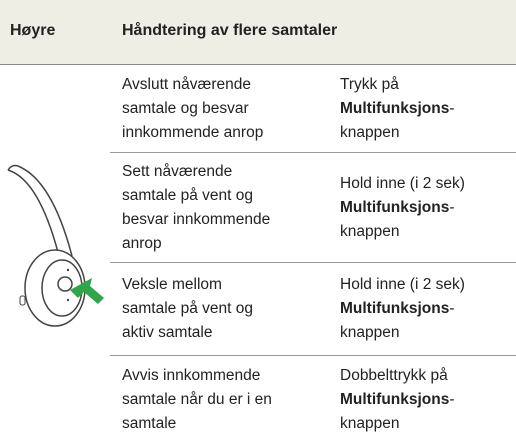  Describe the element at coordinates (167, 332) in the screenshot. I see `action-line: aktiv samtale` at that location.